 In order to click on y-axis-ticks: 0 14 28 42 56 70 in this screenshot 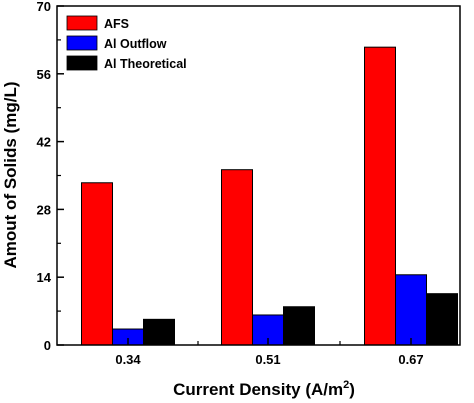, I will do `click(50, 176)`.